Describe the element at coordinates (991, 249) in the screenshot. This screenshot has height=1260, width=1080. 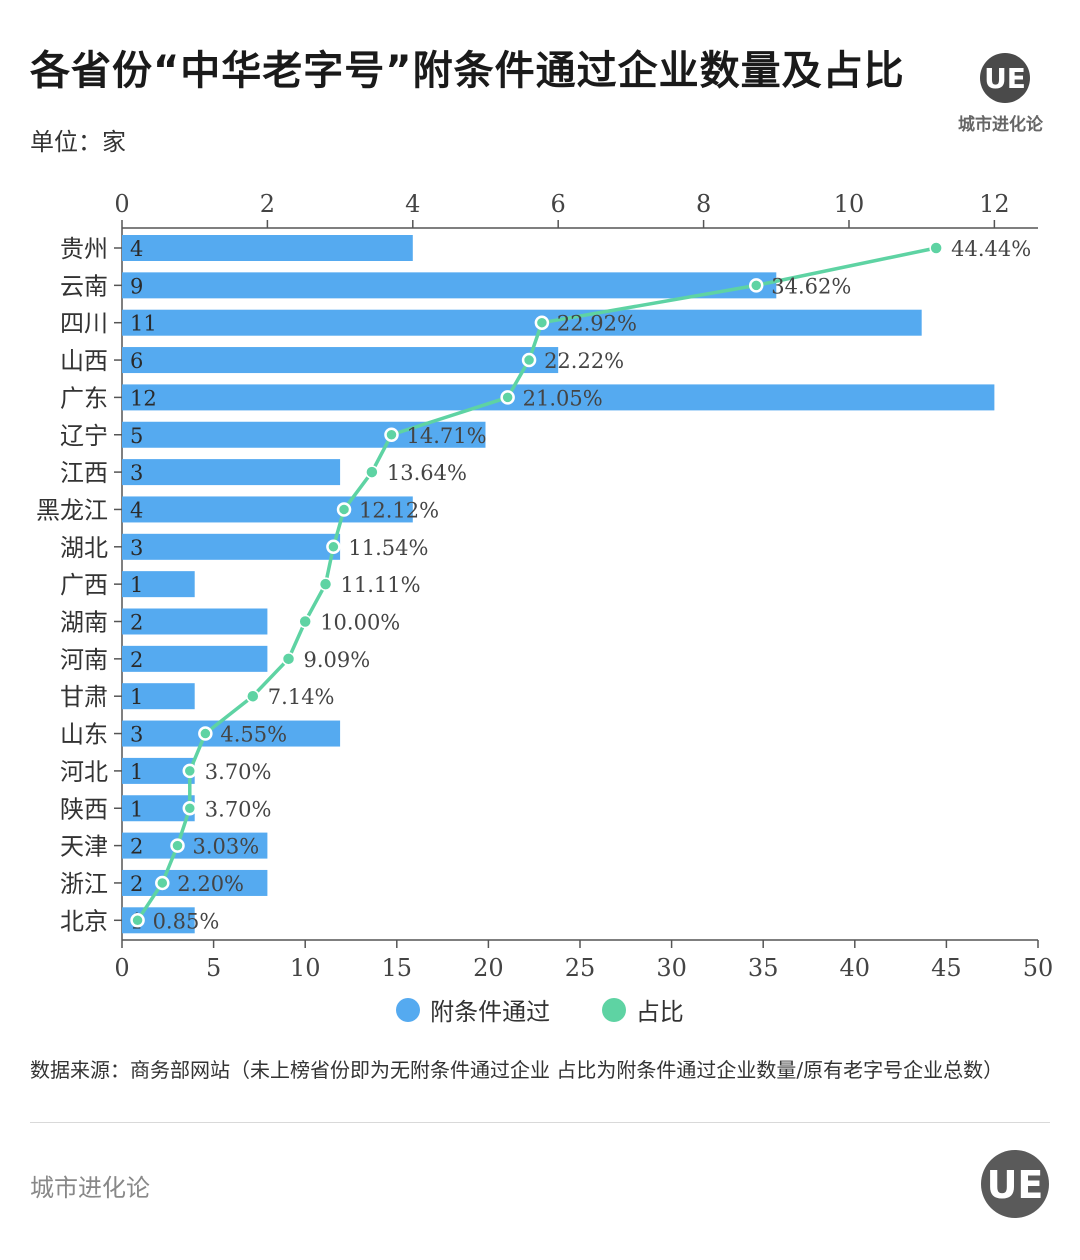
I see `share-point-label: 44.44%` at that location.